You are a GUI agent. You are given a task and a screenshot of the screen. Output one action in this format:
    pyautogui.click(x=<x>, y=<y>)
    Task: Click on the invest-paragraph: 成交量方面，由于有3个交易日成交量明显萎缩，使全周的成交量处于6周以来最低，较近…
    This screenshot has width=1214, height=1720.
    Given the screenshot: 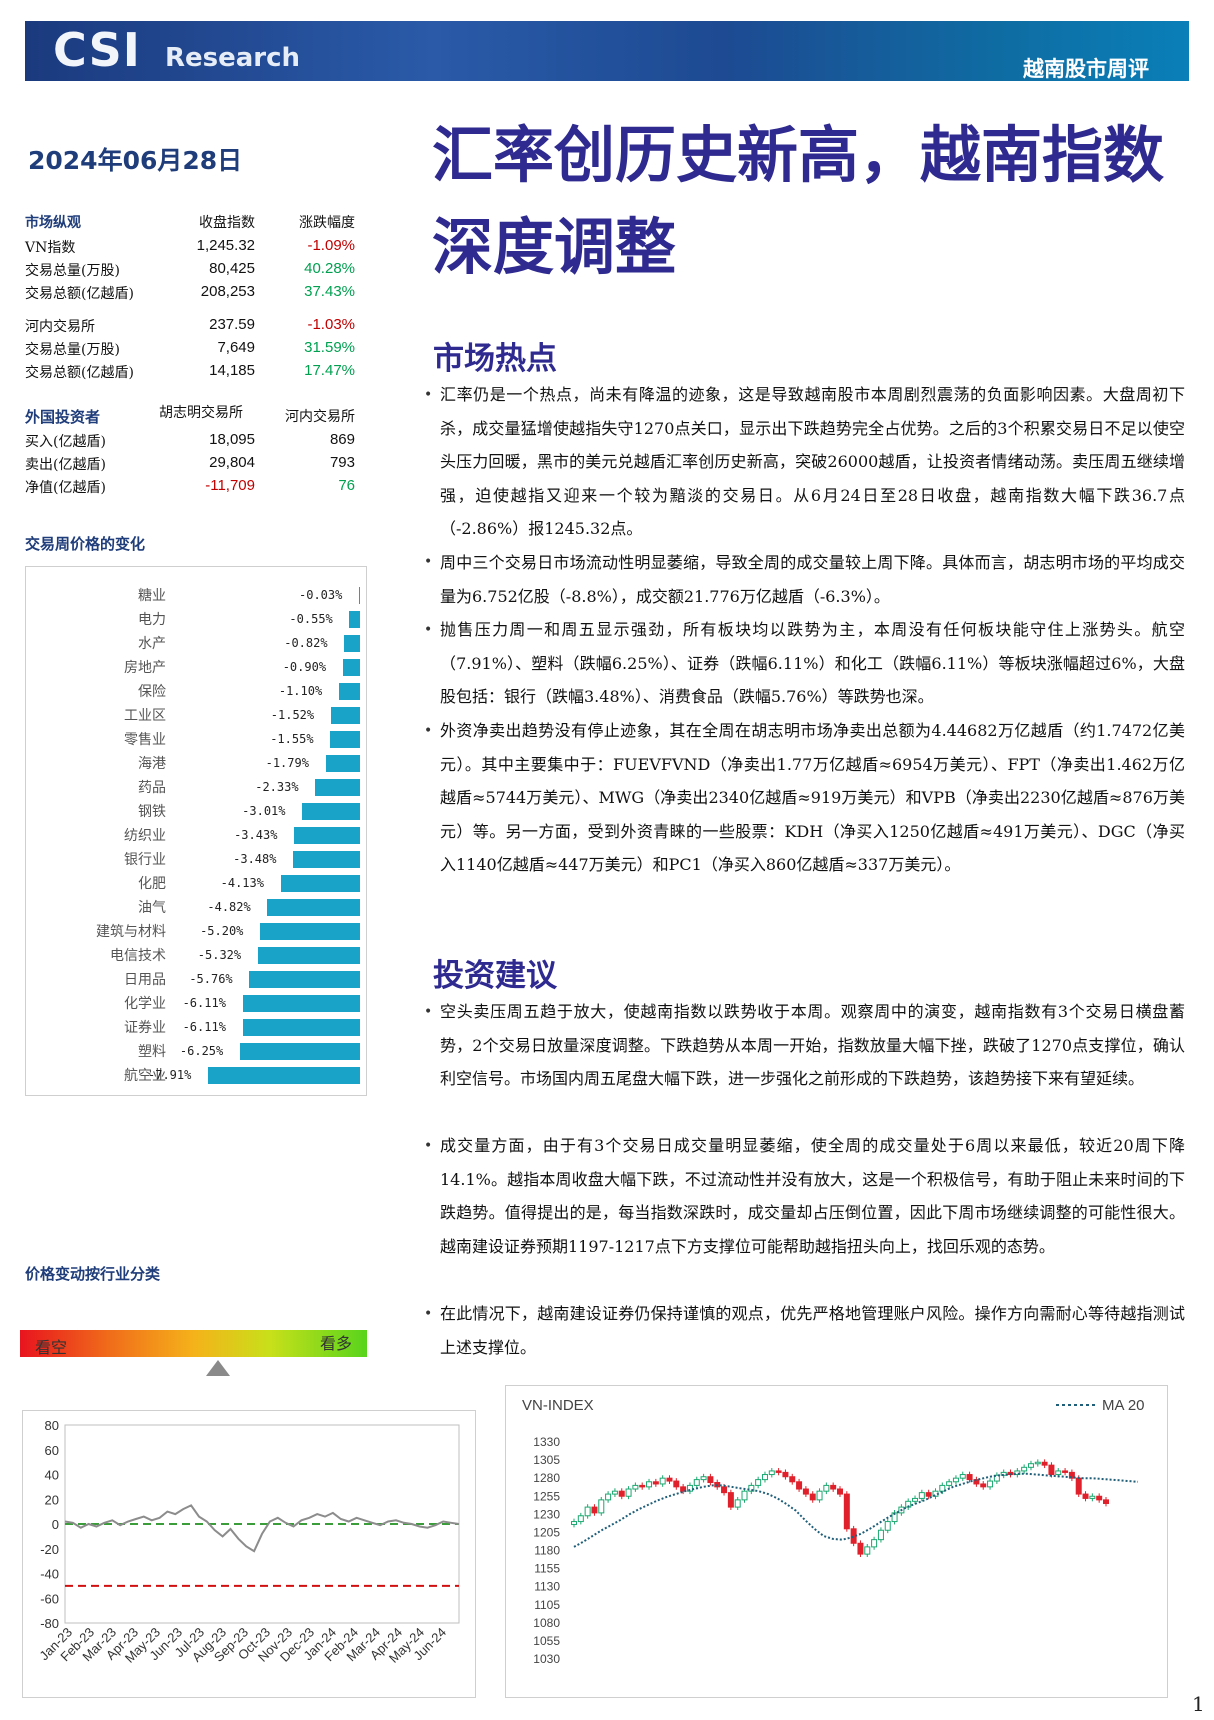 What is the action you would take?
    pyautogui.click(x=812, y=1196)
    